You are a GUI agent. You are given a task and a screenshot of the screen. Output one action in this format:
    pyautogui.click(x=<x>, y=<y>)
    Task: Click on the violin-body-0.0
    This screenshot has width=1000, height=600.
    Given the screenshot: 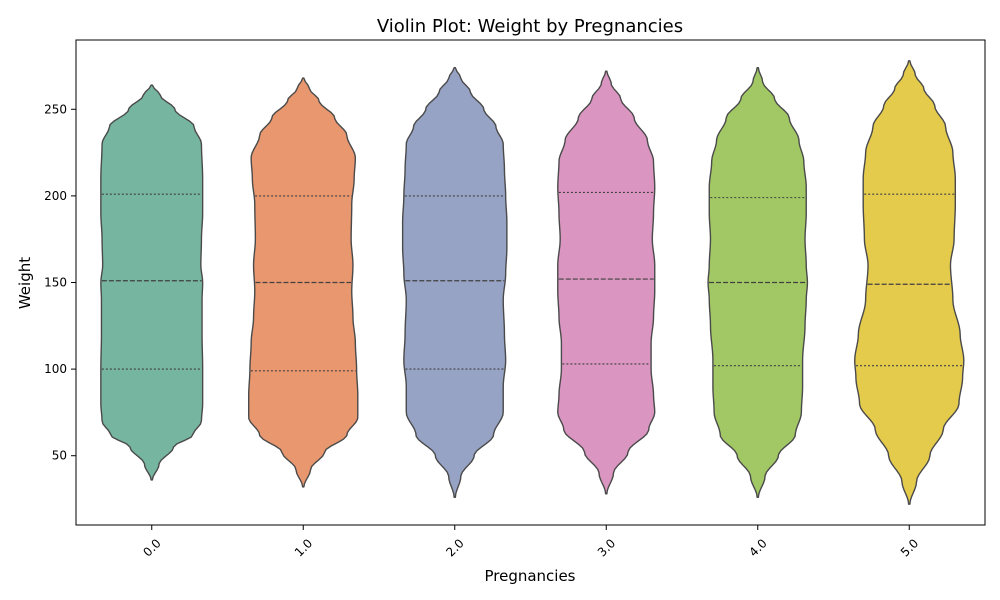 What is the action you would take?
    pyautogui.click(x=152, y=282)
    